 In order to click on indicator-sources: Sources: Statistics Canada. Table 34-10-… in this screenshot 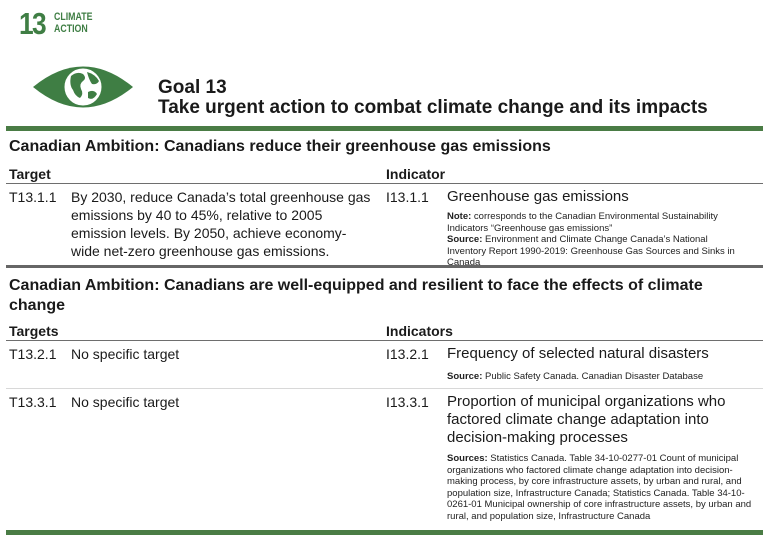, I will do `click(600, 487)`.